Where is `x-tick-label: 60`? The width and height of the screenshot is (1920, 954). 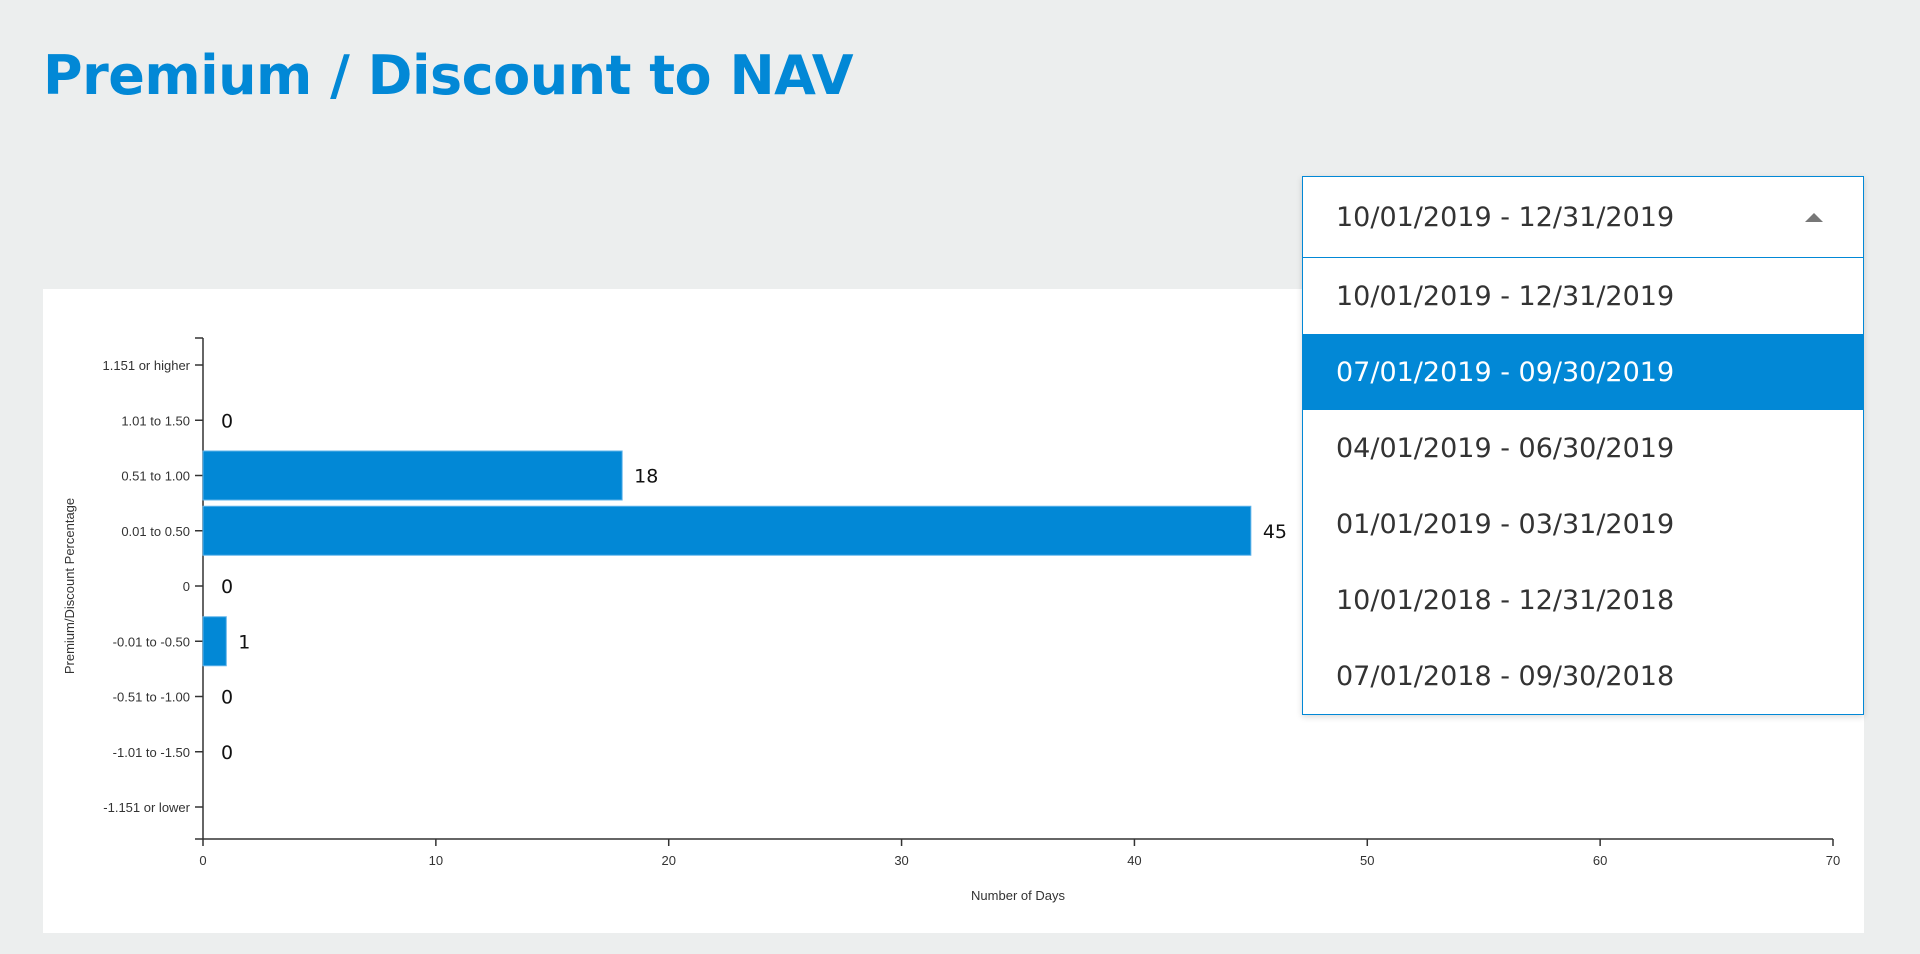 x-tick-label: 60 is located at coordinates (1600, 860).